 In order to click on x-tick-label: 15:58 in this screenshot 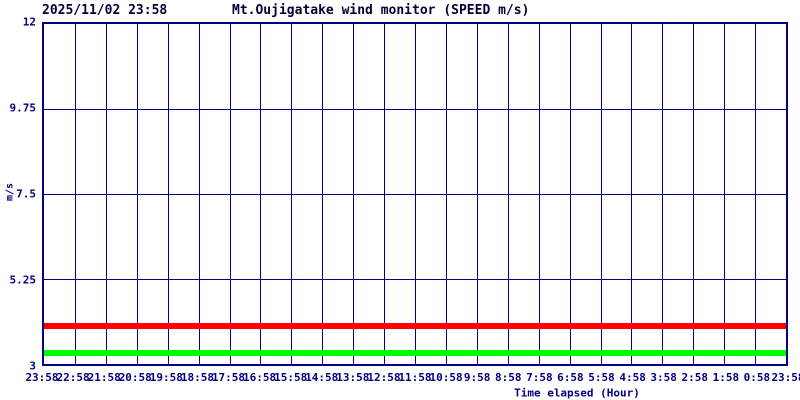, I will do `click(291, 377)`.